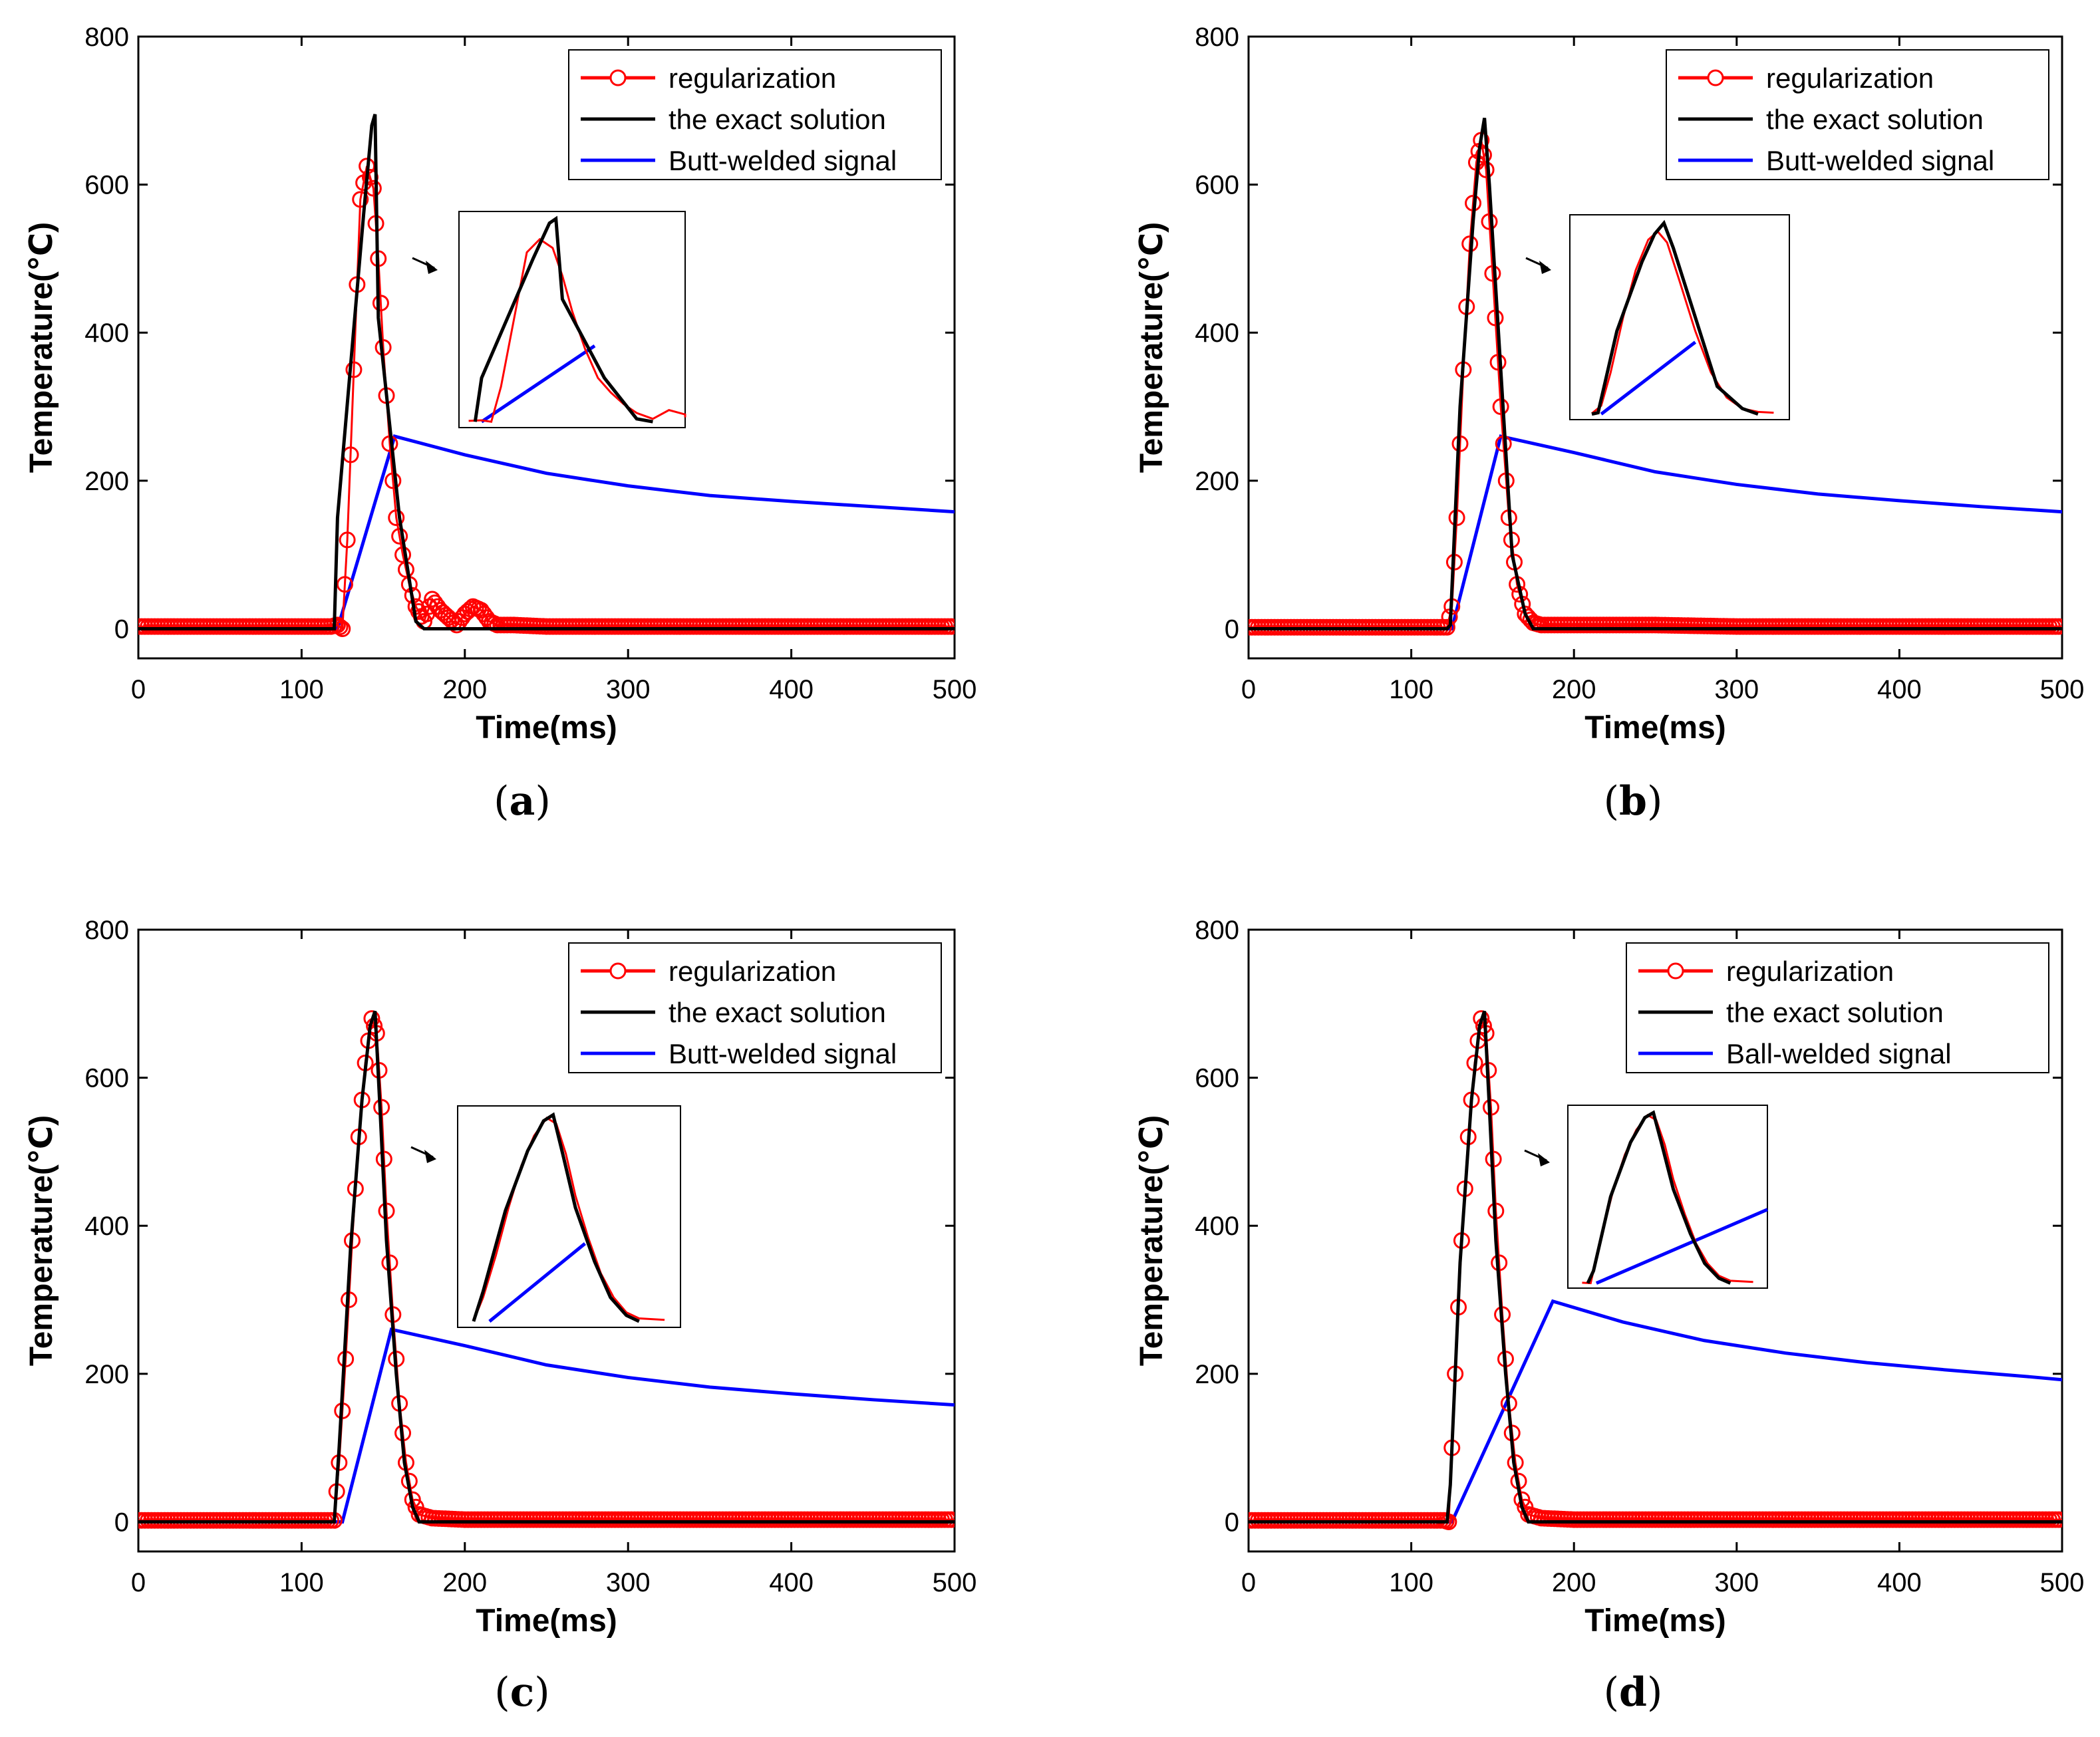 This screenshot has height=1737, width=2100. I want to click on caption-a: (a), so click(522, 801).